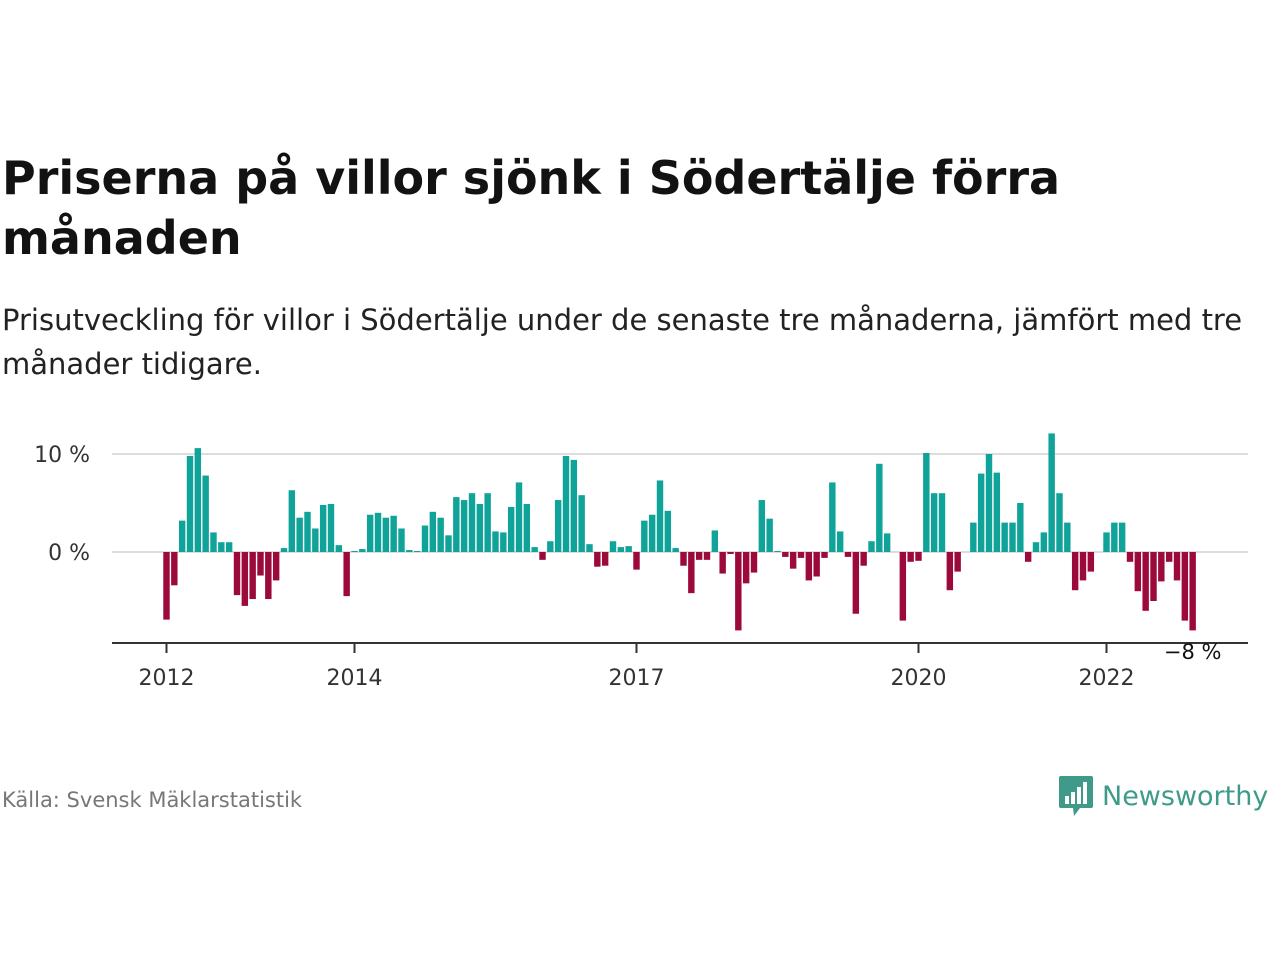  I want to click on y-axis-labels: 0 % 10 %, so click(62, 504).